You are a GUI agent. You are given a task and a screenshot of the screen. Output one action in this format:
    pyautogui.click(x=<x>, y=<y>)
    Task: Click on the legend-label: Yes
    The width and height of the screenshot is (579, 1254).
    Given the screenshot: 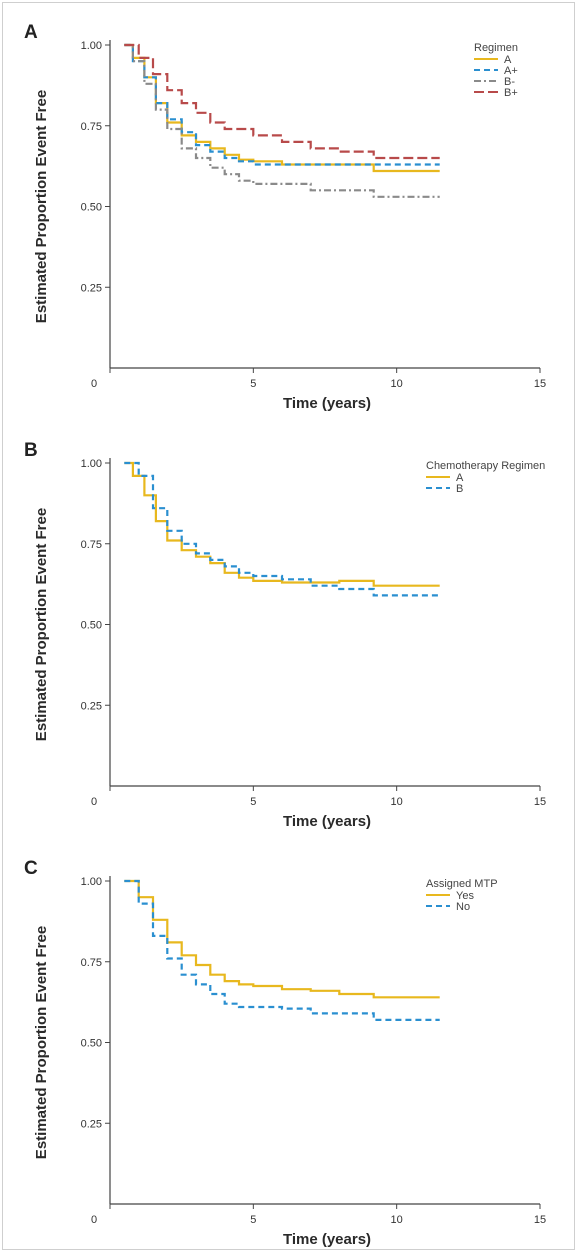 What is the action you would take?
    pyautogui.click(x=465, y=896)
    